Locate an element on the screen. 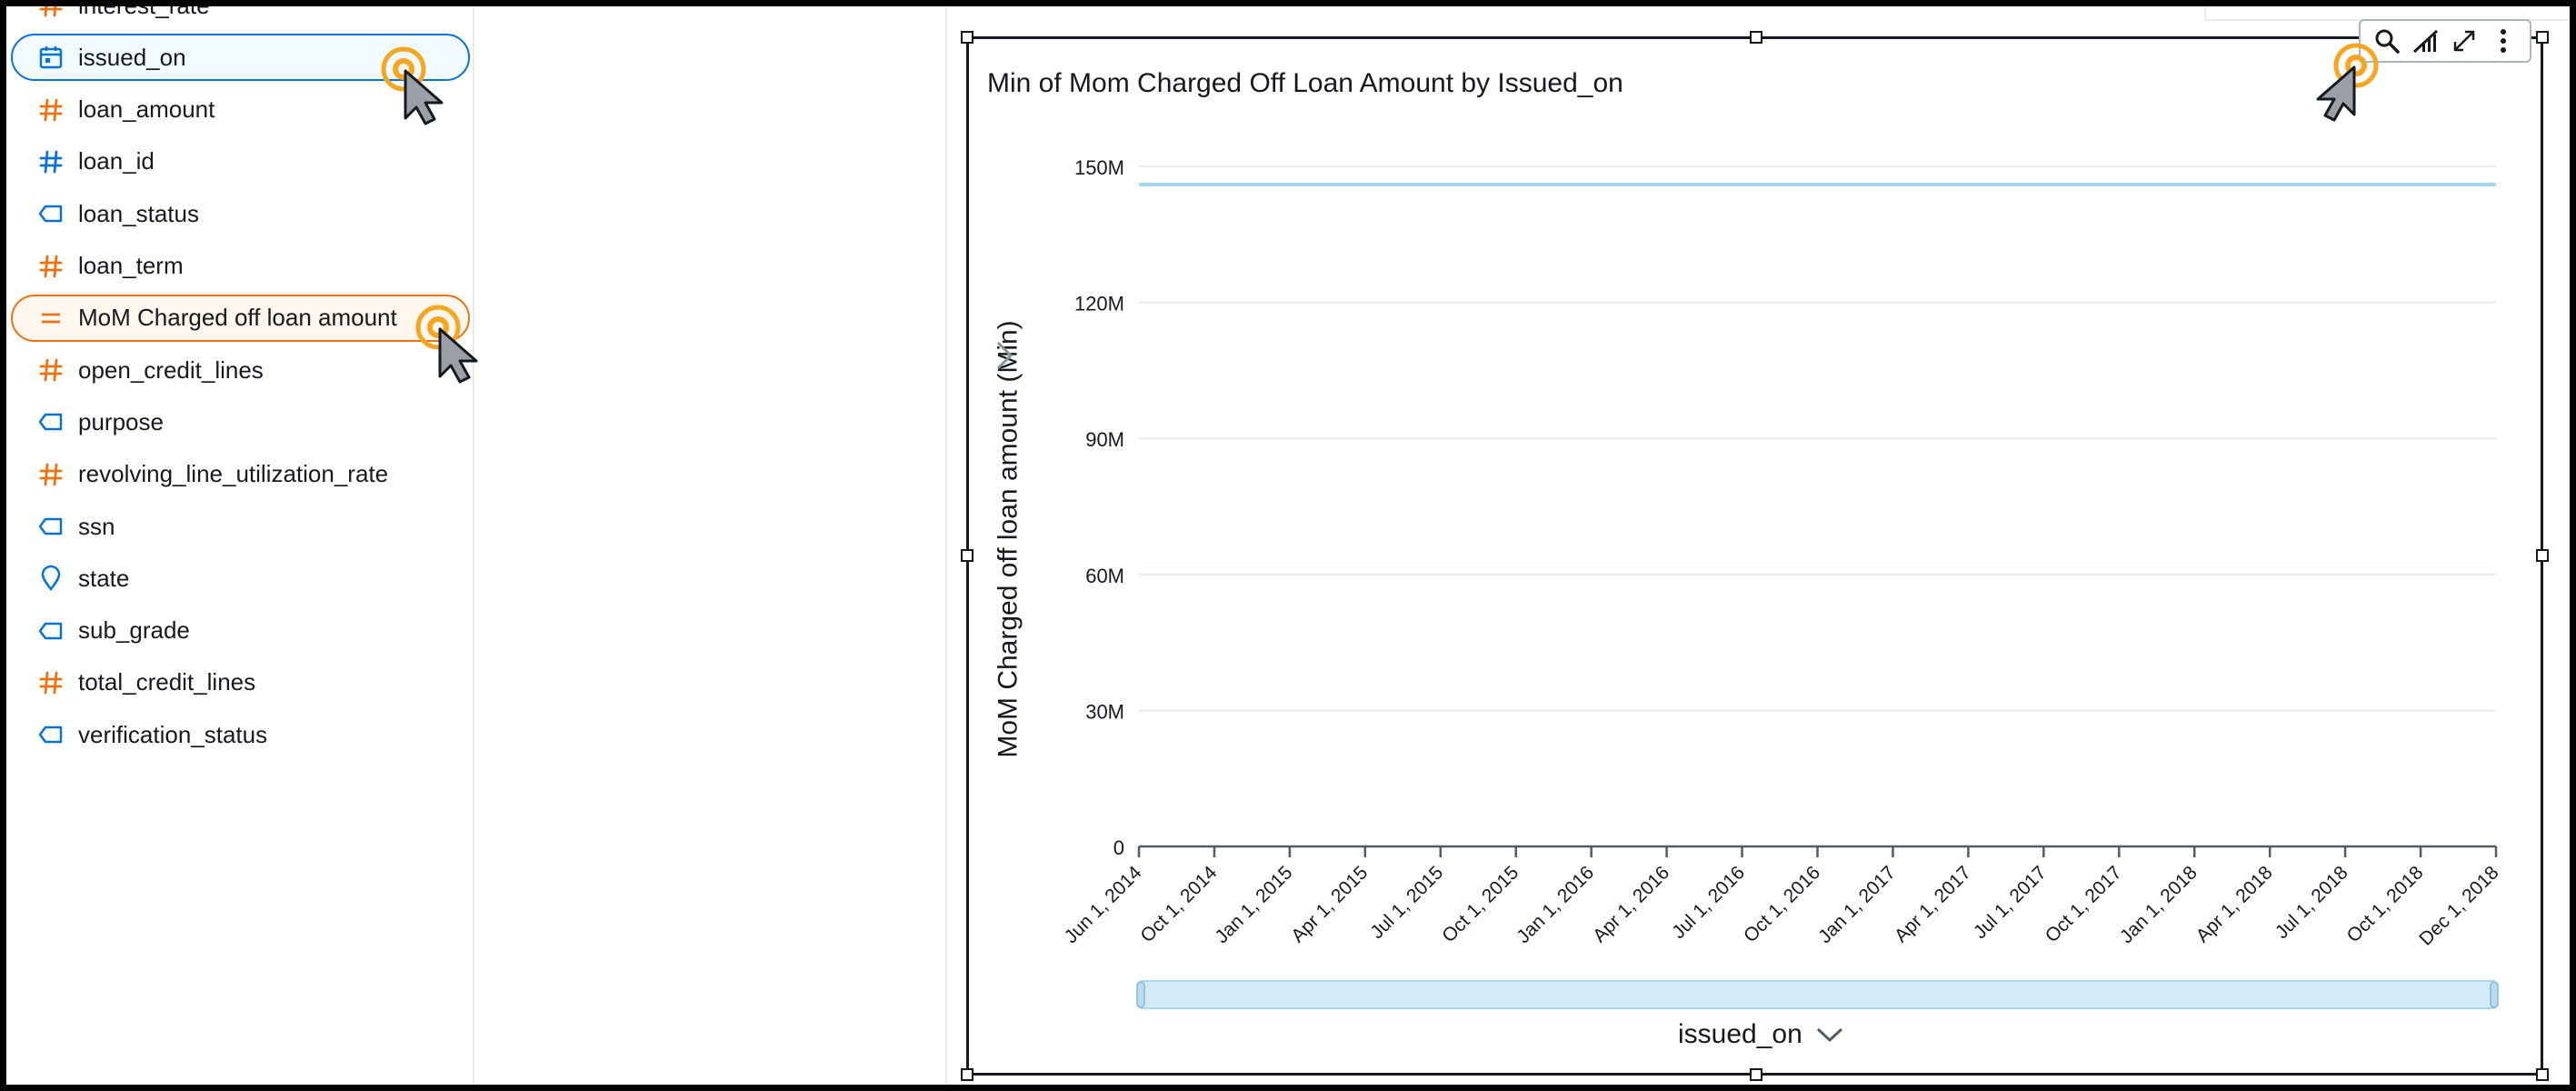 This screenshot has height=1091, width=2576. field-label: verification_status is located at coordinates (173, 734).